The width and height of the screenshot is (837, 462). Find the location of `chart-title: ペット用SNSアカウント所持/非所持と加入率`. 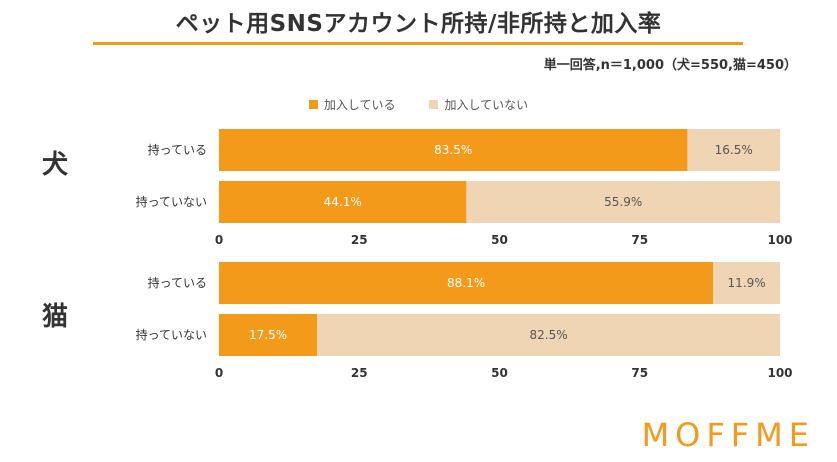

chart-title: ペット用SNSアカウント所持/非所持と加入率 is located at coordinates (418, 24).